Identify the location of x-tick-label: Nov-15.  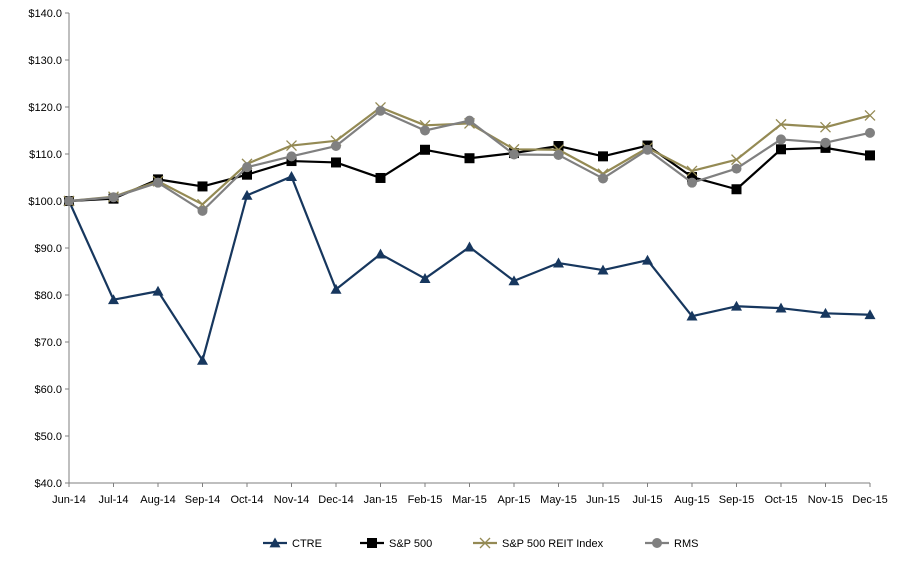
(825, 500).